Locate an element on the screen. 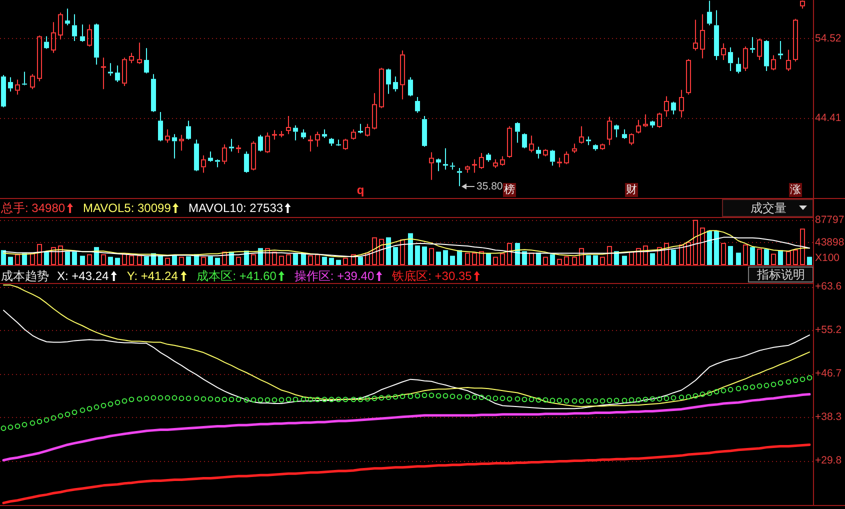  y-tick-label: +55.2 is located at coordinates (828, 330).